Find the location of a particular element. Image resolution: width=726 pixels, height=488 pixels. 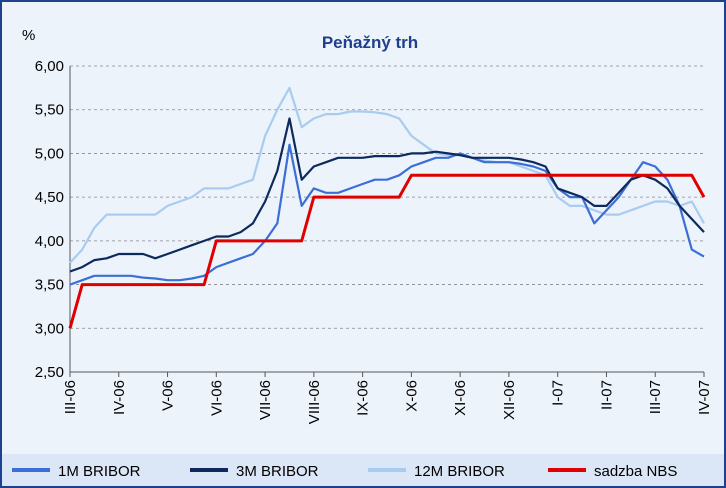

y-tick-label: 4,50 is located at coordinates (49, 197).